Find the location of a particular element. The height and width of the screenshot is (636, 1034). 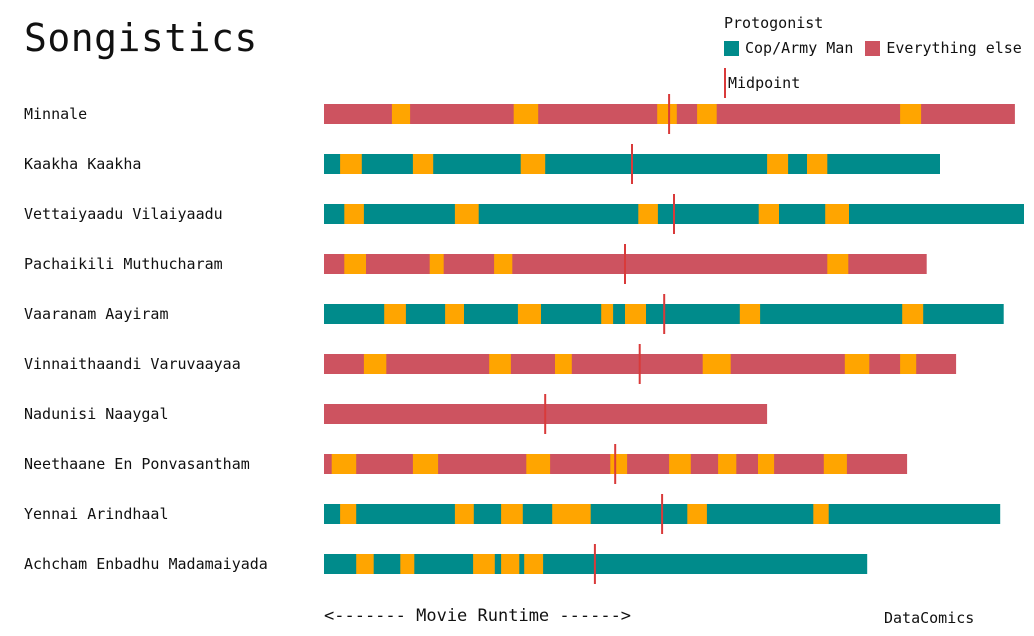

movie-label: Yennai Arindhaal is located at coordinates (96, 514).